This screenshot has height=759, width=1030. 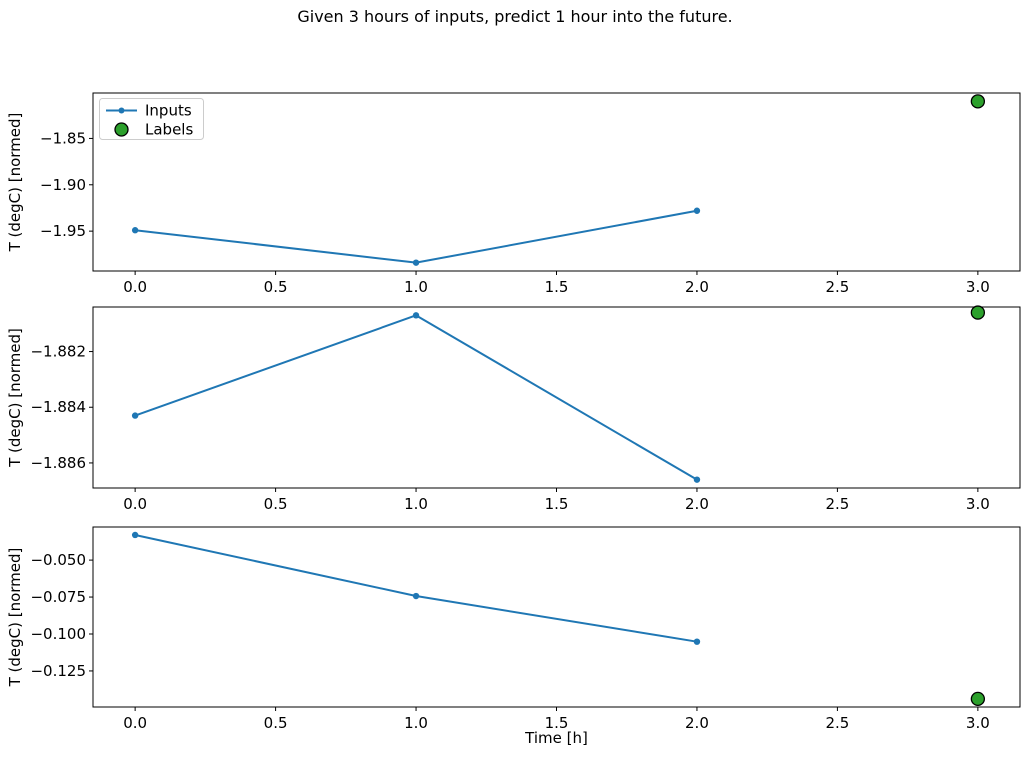 I want to click on y-tick-label: −1.884, so click(x=58, y=407).